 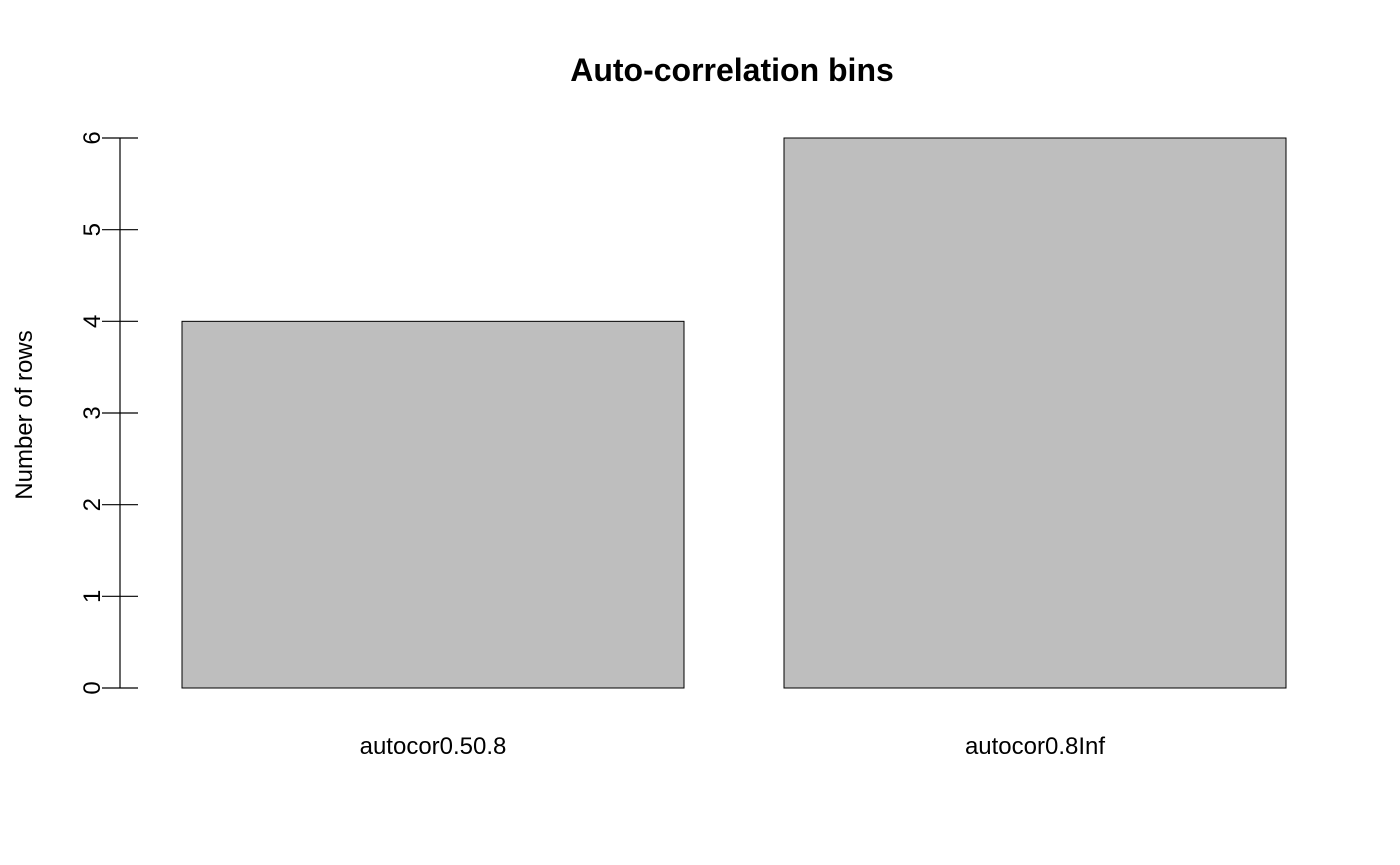 What do you see at coordinates (433, 746) in the screenshot?
I see `x-tick-label: autocor0.50.8` at bounding box center [433, 746].